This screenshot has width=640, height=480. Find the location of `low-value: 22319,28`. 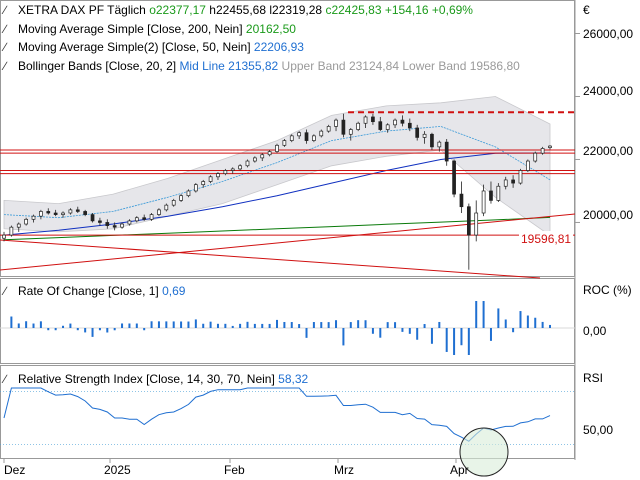

low-value: 22319,28 is located at coordinates (297, 10).